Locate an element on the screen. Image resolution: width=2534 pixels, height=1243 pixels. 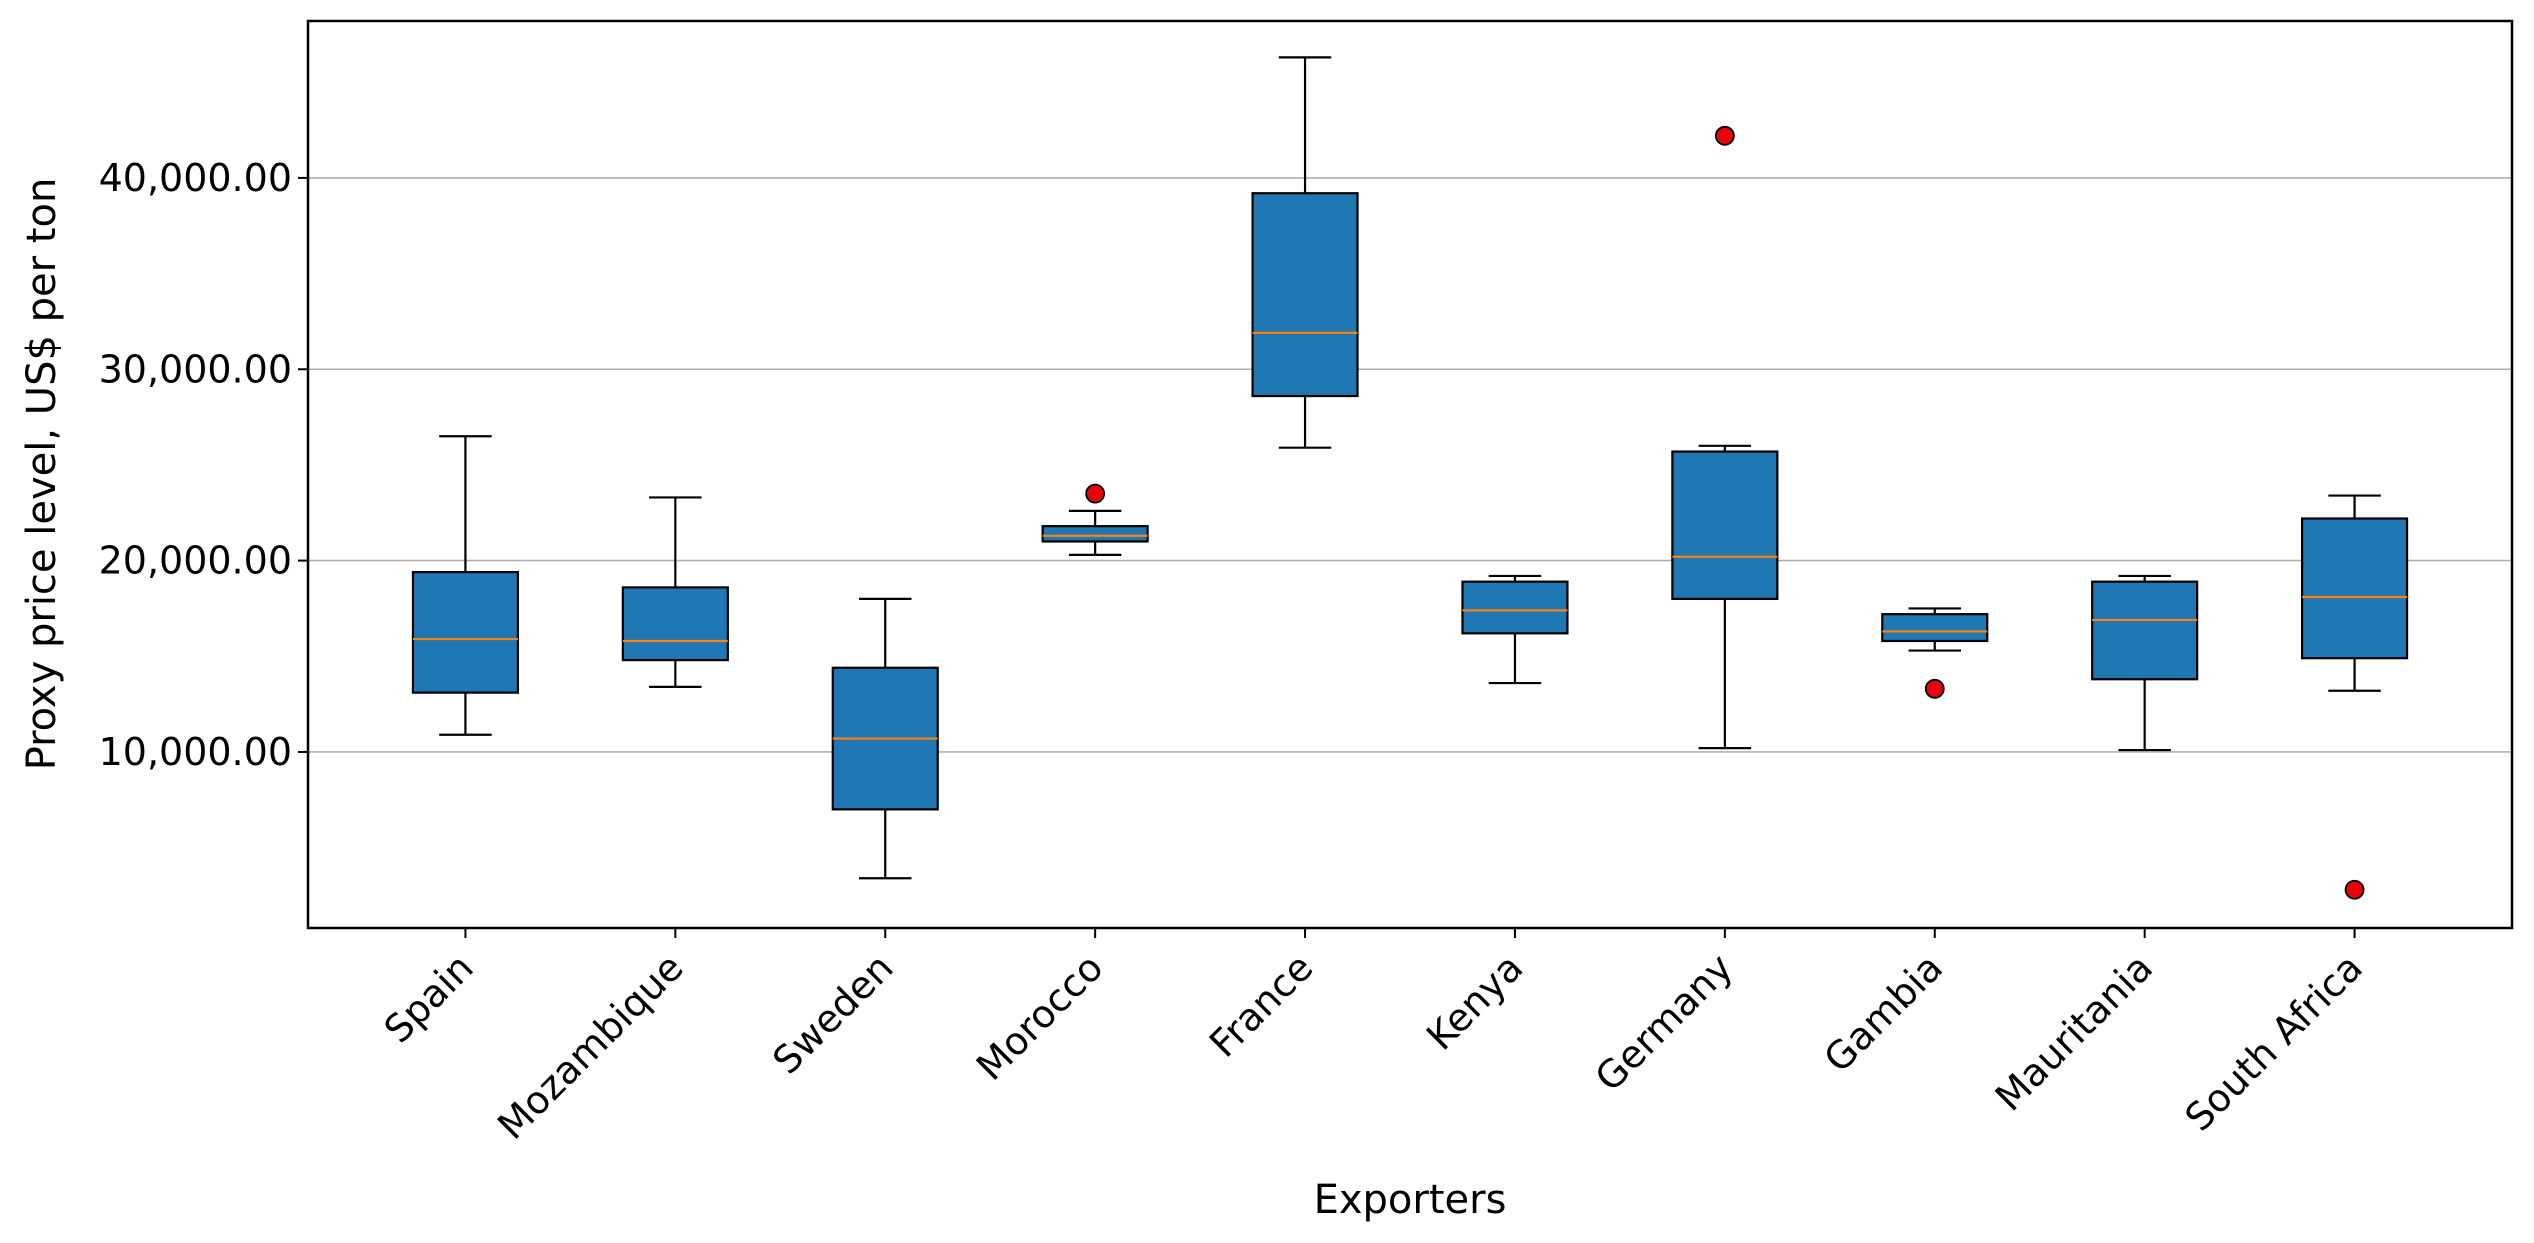
box-sweden is located at coordinates (885, 738).